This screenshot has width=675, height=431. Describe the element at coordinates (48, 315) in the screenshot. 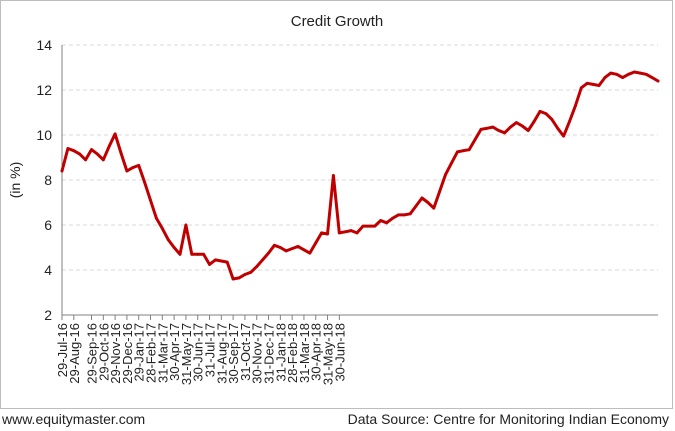

I see `y-tick-label: 2` at that location.